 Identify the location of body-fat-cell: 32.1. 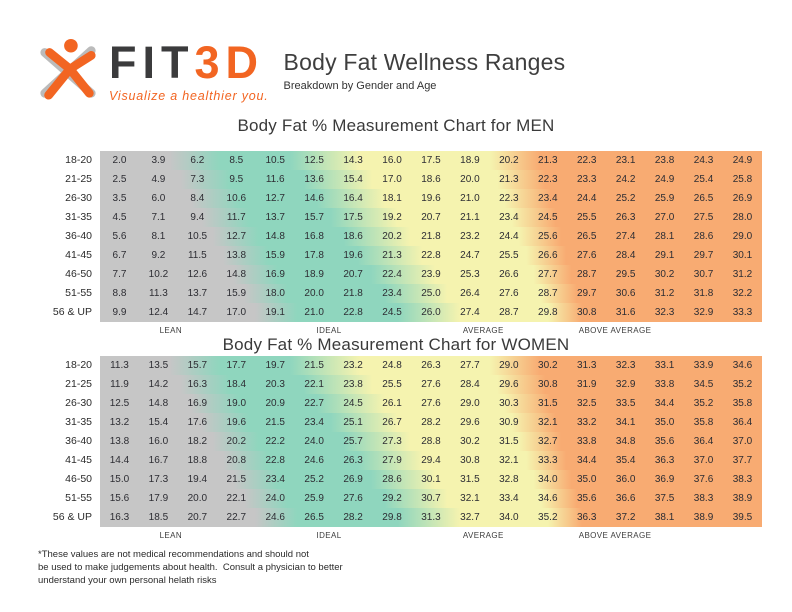
(509, 460).